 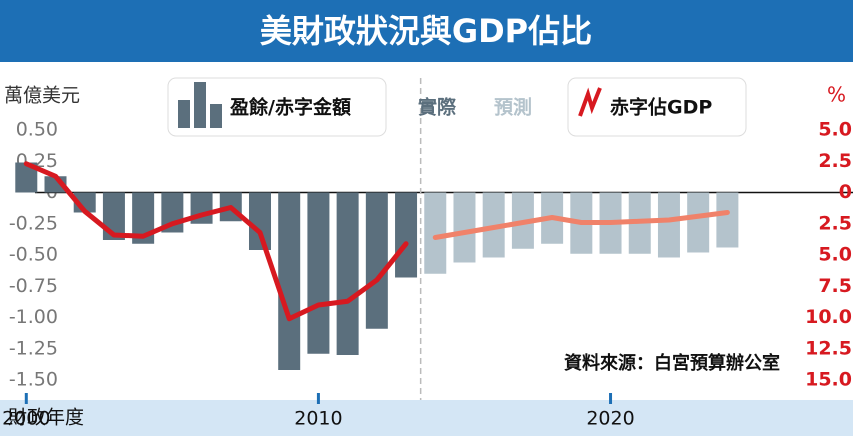 I want to click on y2-tick-label: 12.5, so click(x=828, y=348).